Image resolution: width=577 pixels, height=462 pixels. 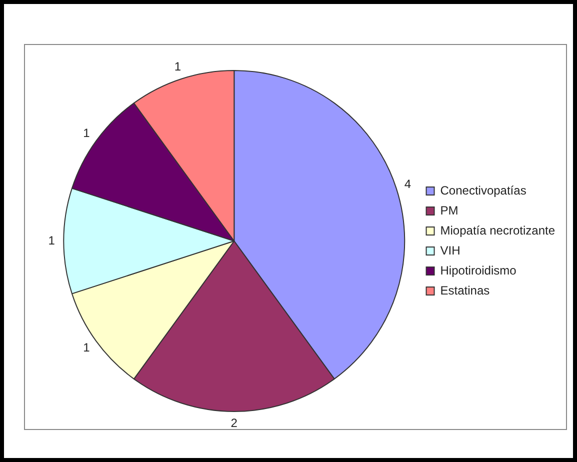 What do you see at coordinates (483, 190) in the screenshot?
I see `legend-label: Conectivopatías` at bounding box center [483, 190].